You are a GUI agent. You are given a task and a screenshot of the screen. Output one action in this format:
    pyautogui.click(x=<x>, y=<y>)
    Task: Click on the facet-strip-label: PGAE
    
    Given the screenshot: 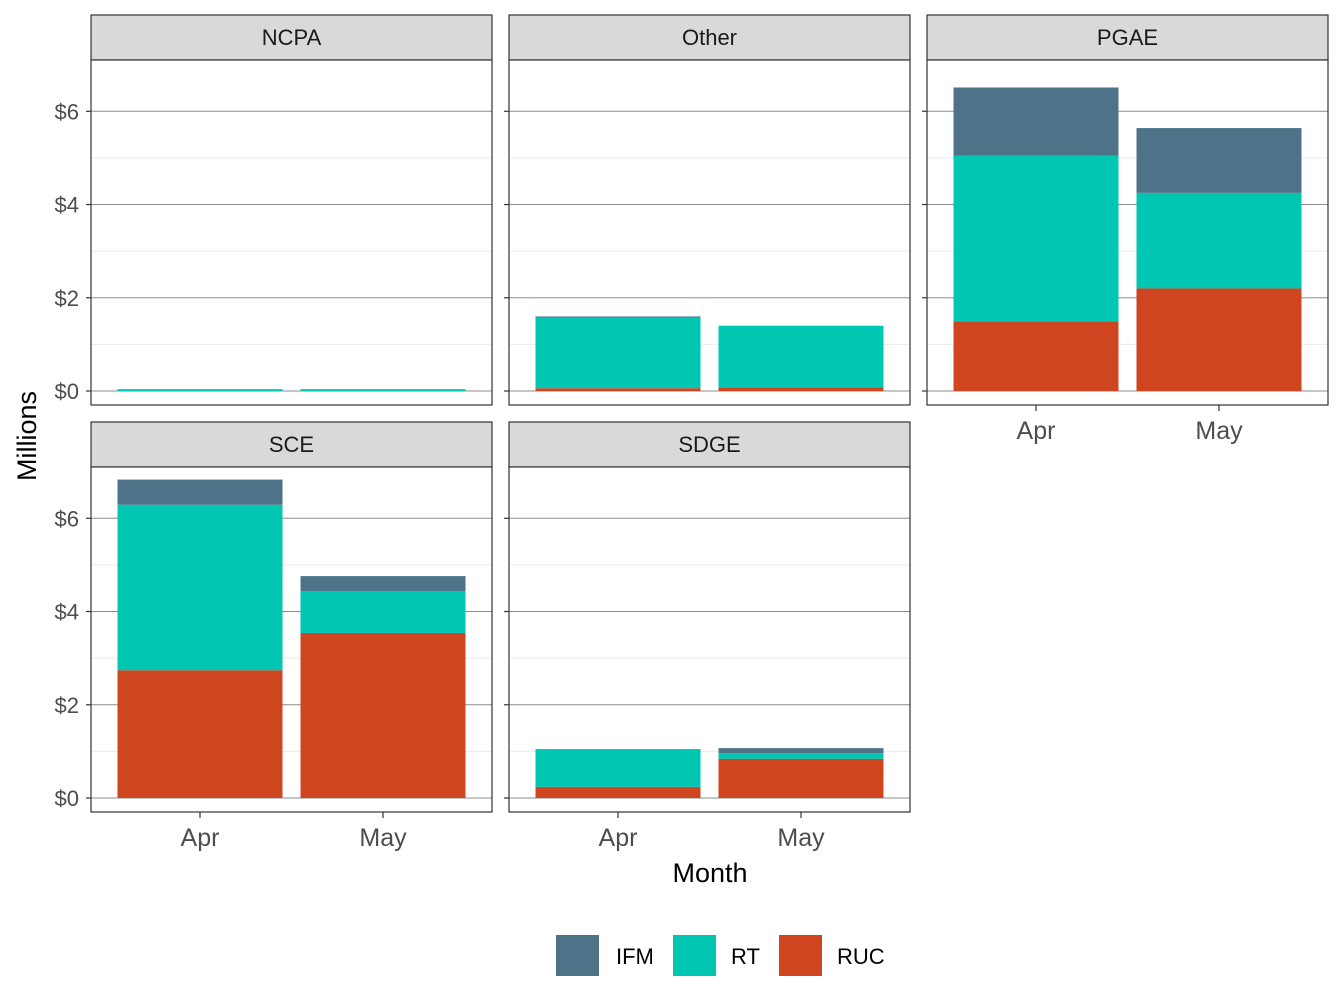 What is the action you would take?
    pyautogui.click(x=1127, y=37)
    